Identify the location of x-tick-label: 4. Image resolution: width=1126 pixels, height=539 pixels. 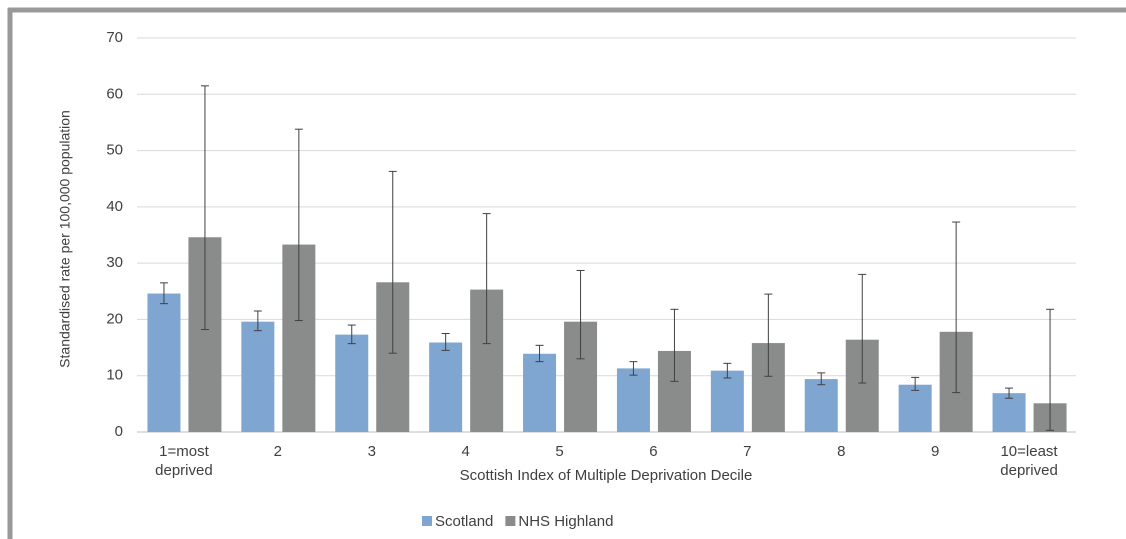
(465, 451).